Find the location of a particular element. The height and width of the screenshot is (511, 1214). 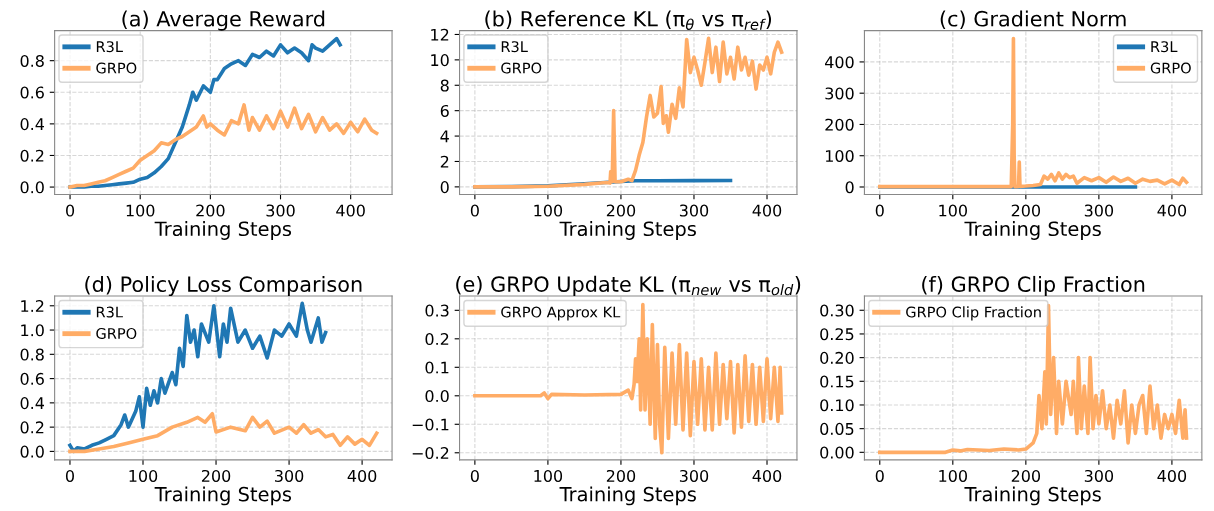

y-tick-label: 10 is located at coordinates (440, 60).